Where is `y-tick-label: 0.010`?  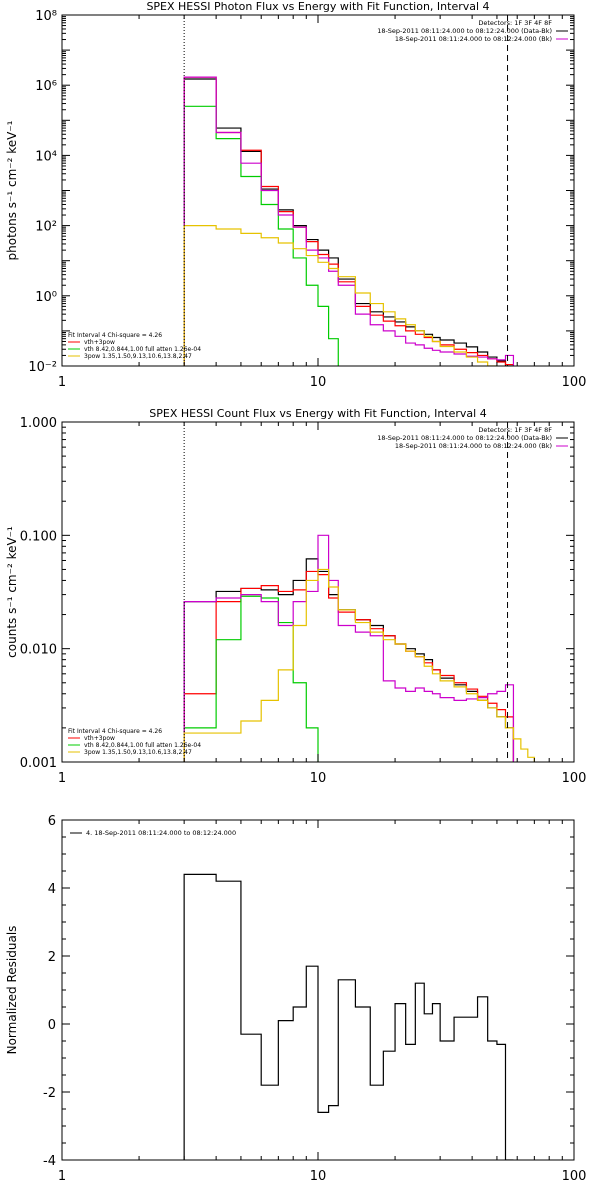 y-tick-label: 0.010 is located at coordinates (38, 650).